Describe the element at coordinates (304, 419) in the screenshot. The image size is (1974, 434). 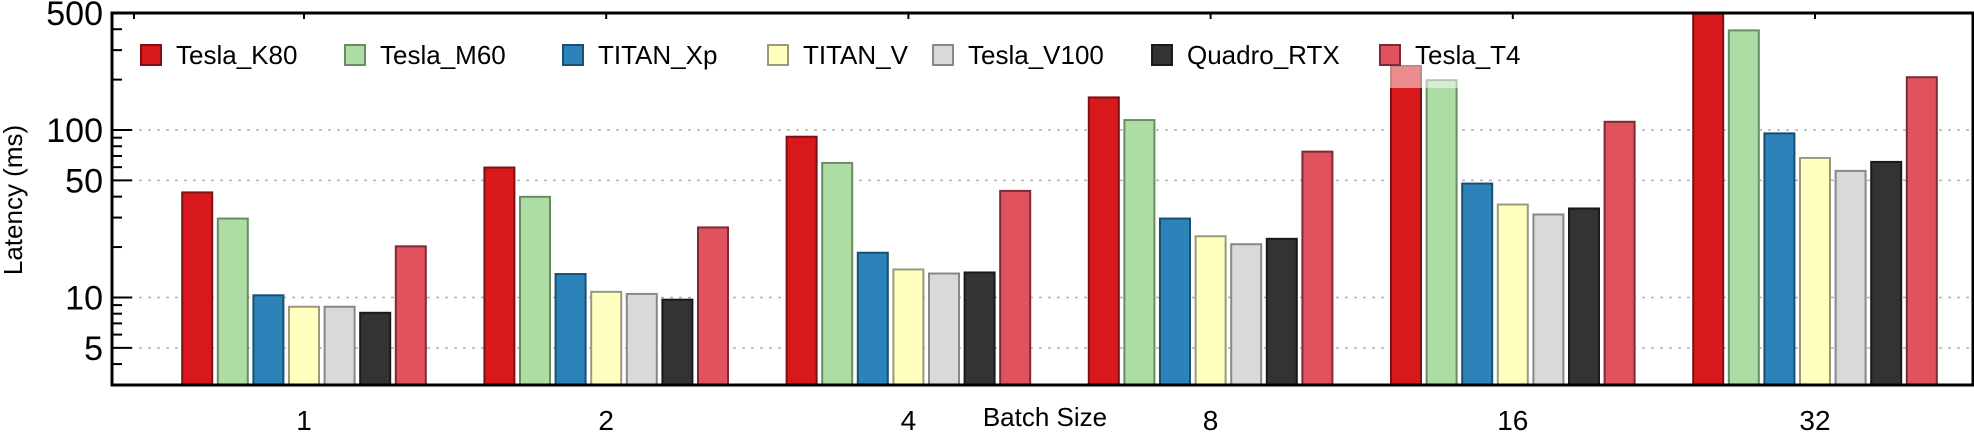
I see `x-tick-label: 1` at that location.